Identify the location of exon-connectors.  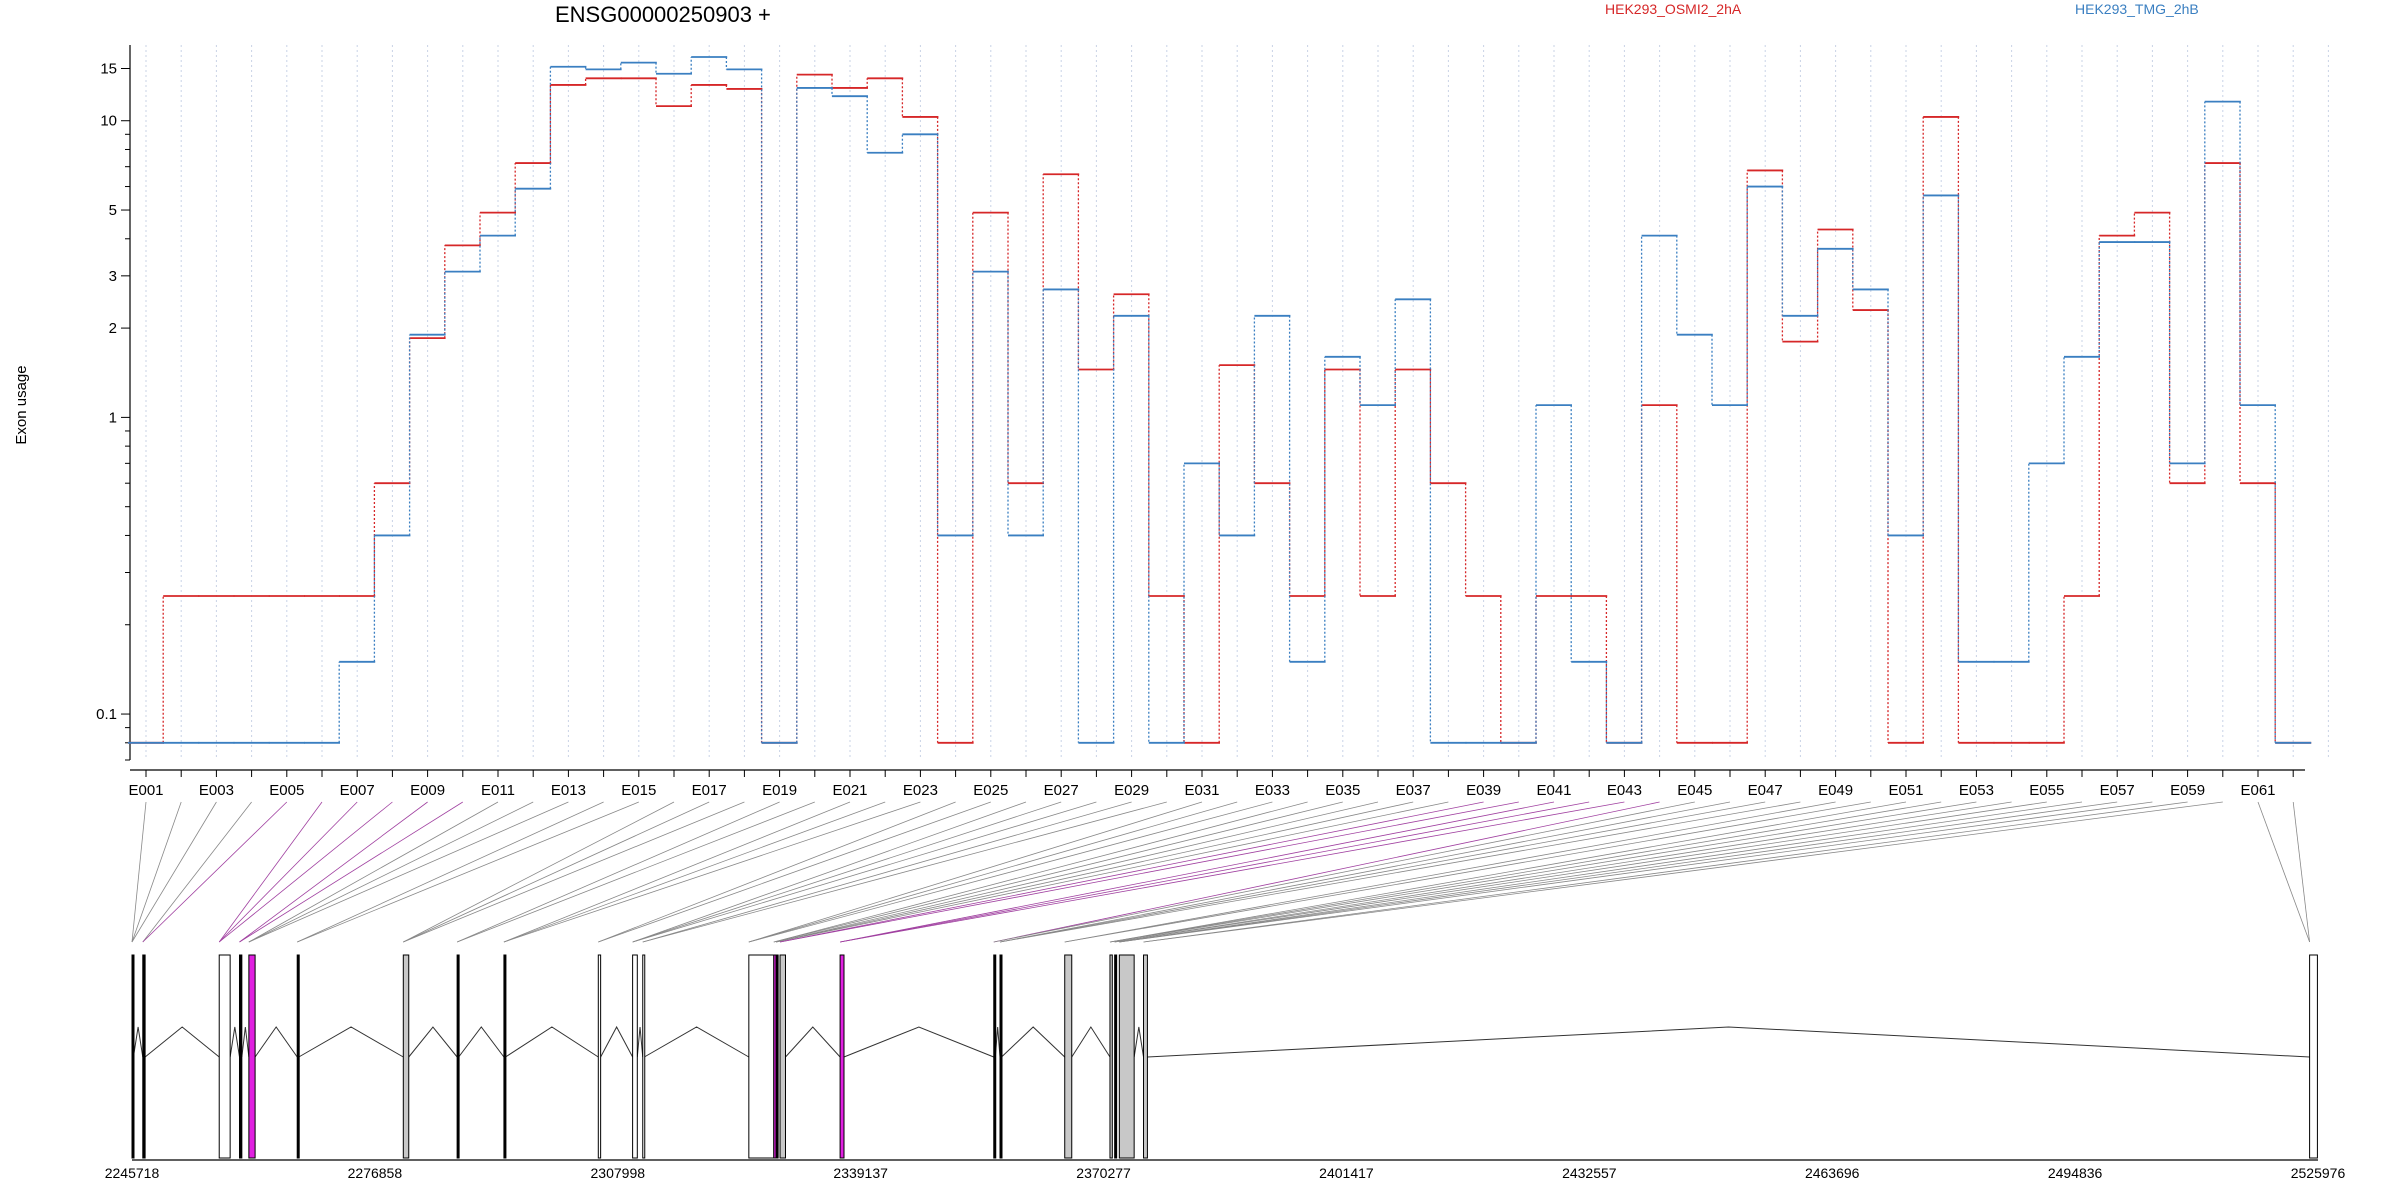
(1221, 872).